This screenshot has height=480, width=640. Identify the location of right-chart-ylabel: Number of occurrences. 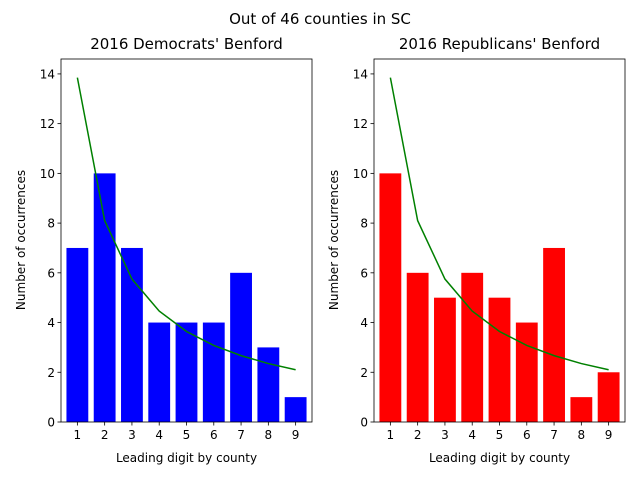
(334, 240).